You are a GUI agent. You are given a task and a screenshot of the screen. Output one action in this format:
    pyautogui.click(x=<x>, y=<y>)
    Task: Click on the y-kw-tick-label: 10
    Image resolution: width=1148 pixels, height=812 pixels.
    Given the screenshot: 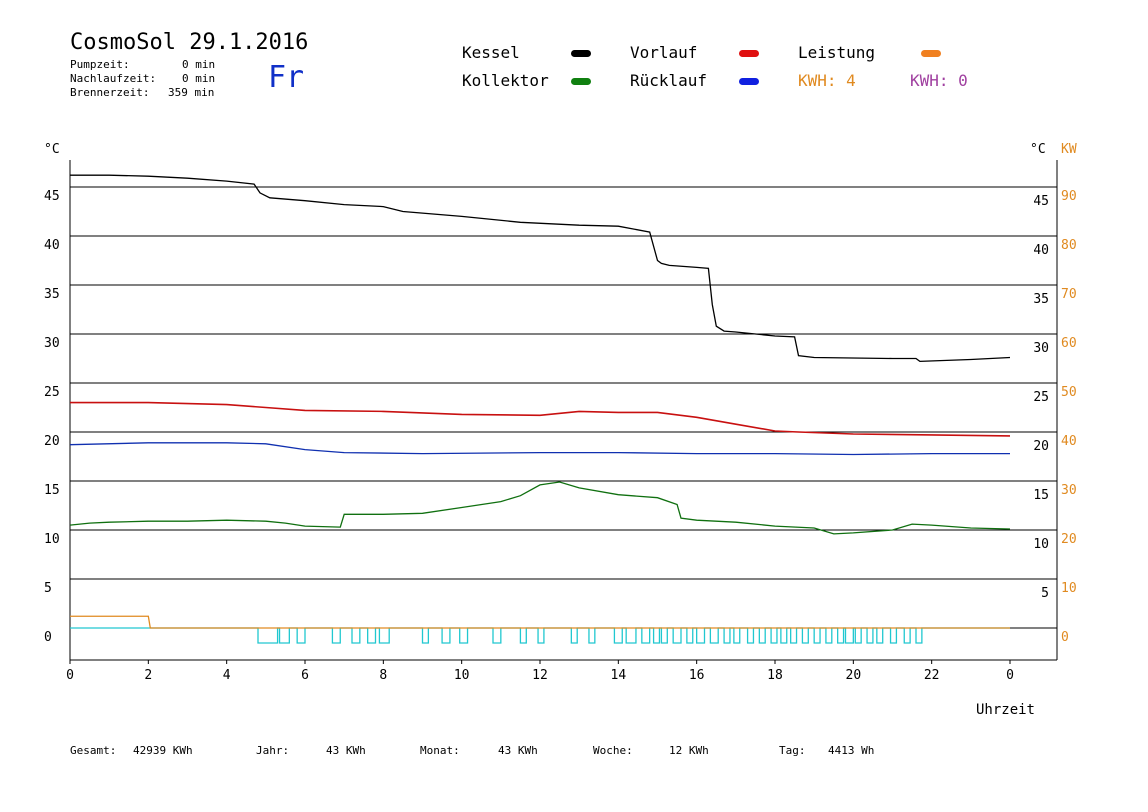 What is the action you would take?
    pyautogui.click(x=1069, y=588)
    